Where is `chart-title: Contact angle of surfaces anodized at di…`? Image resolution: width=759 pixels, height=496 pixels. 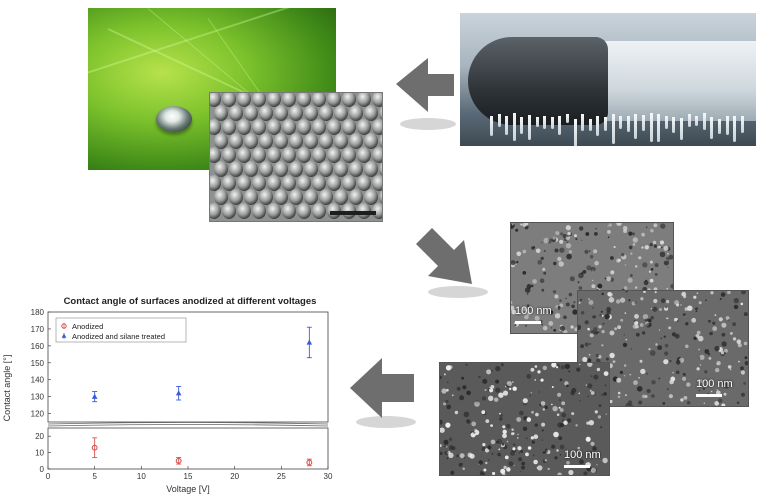
chart-title: Contact angle of surfaces anodized at di… is located at coordinates (190, 301).